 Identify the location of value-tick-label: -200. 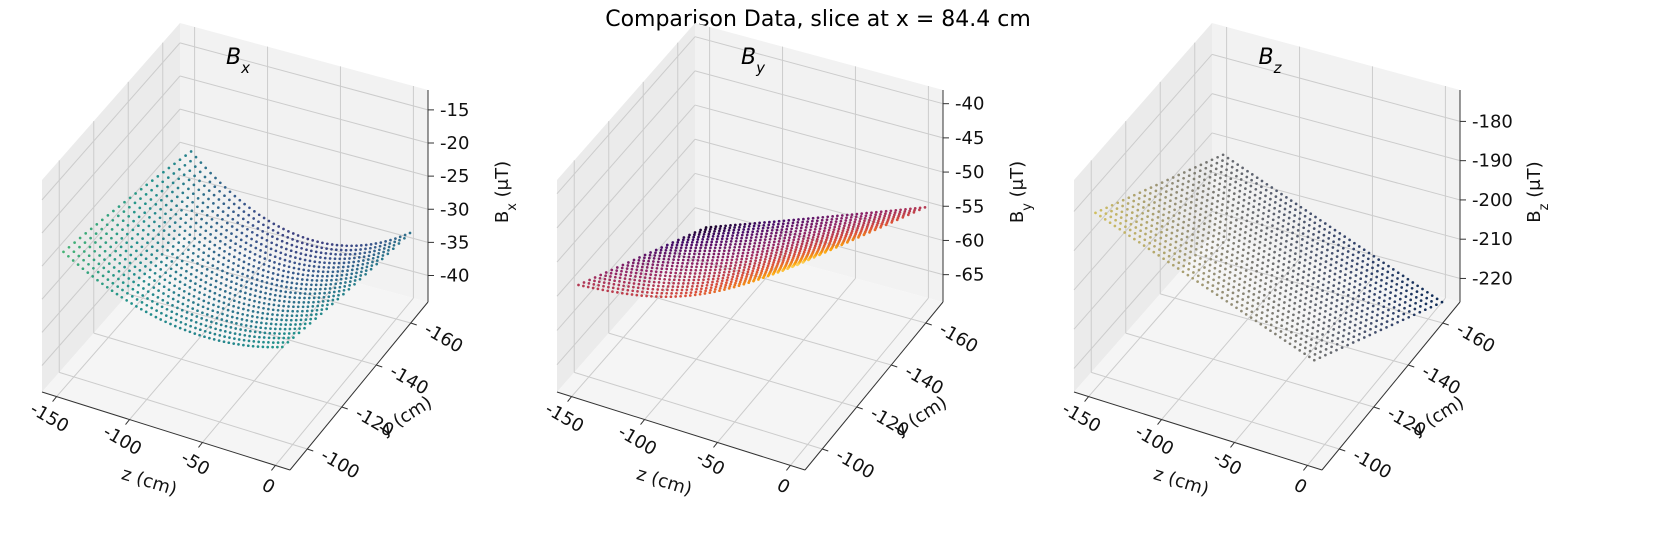
(1492, 200).